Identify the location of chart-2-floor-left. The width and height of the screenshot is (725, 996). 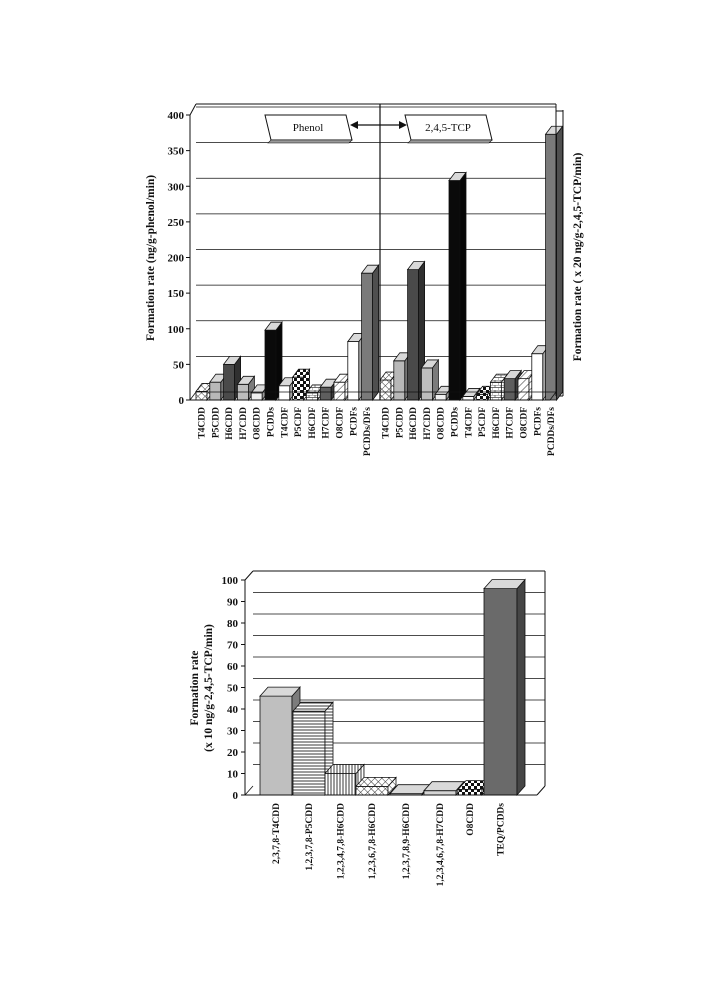
(249, 790).